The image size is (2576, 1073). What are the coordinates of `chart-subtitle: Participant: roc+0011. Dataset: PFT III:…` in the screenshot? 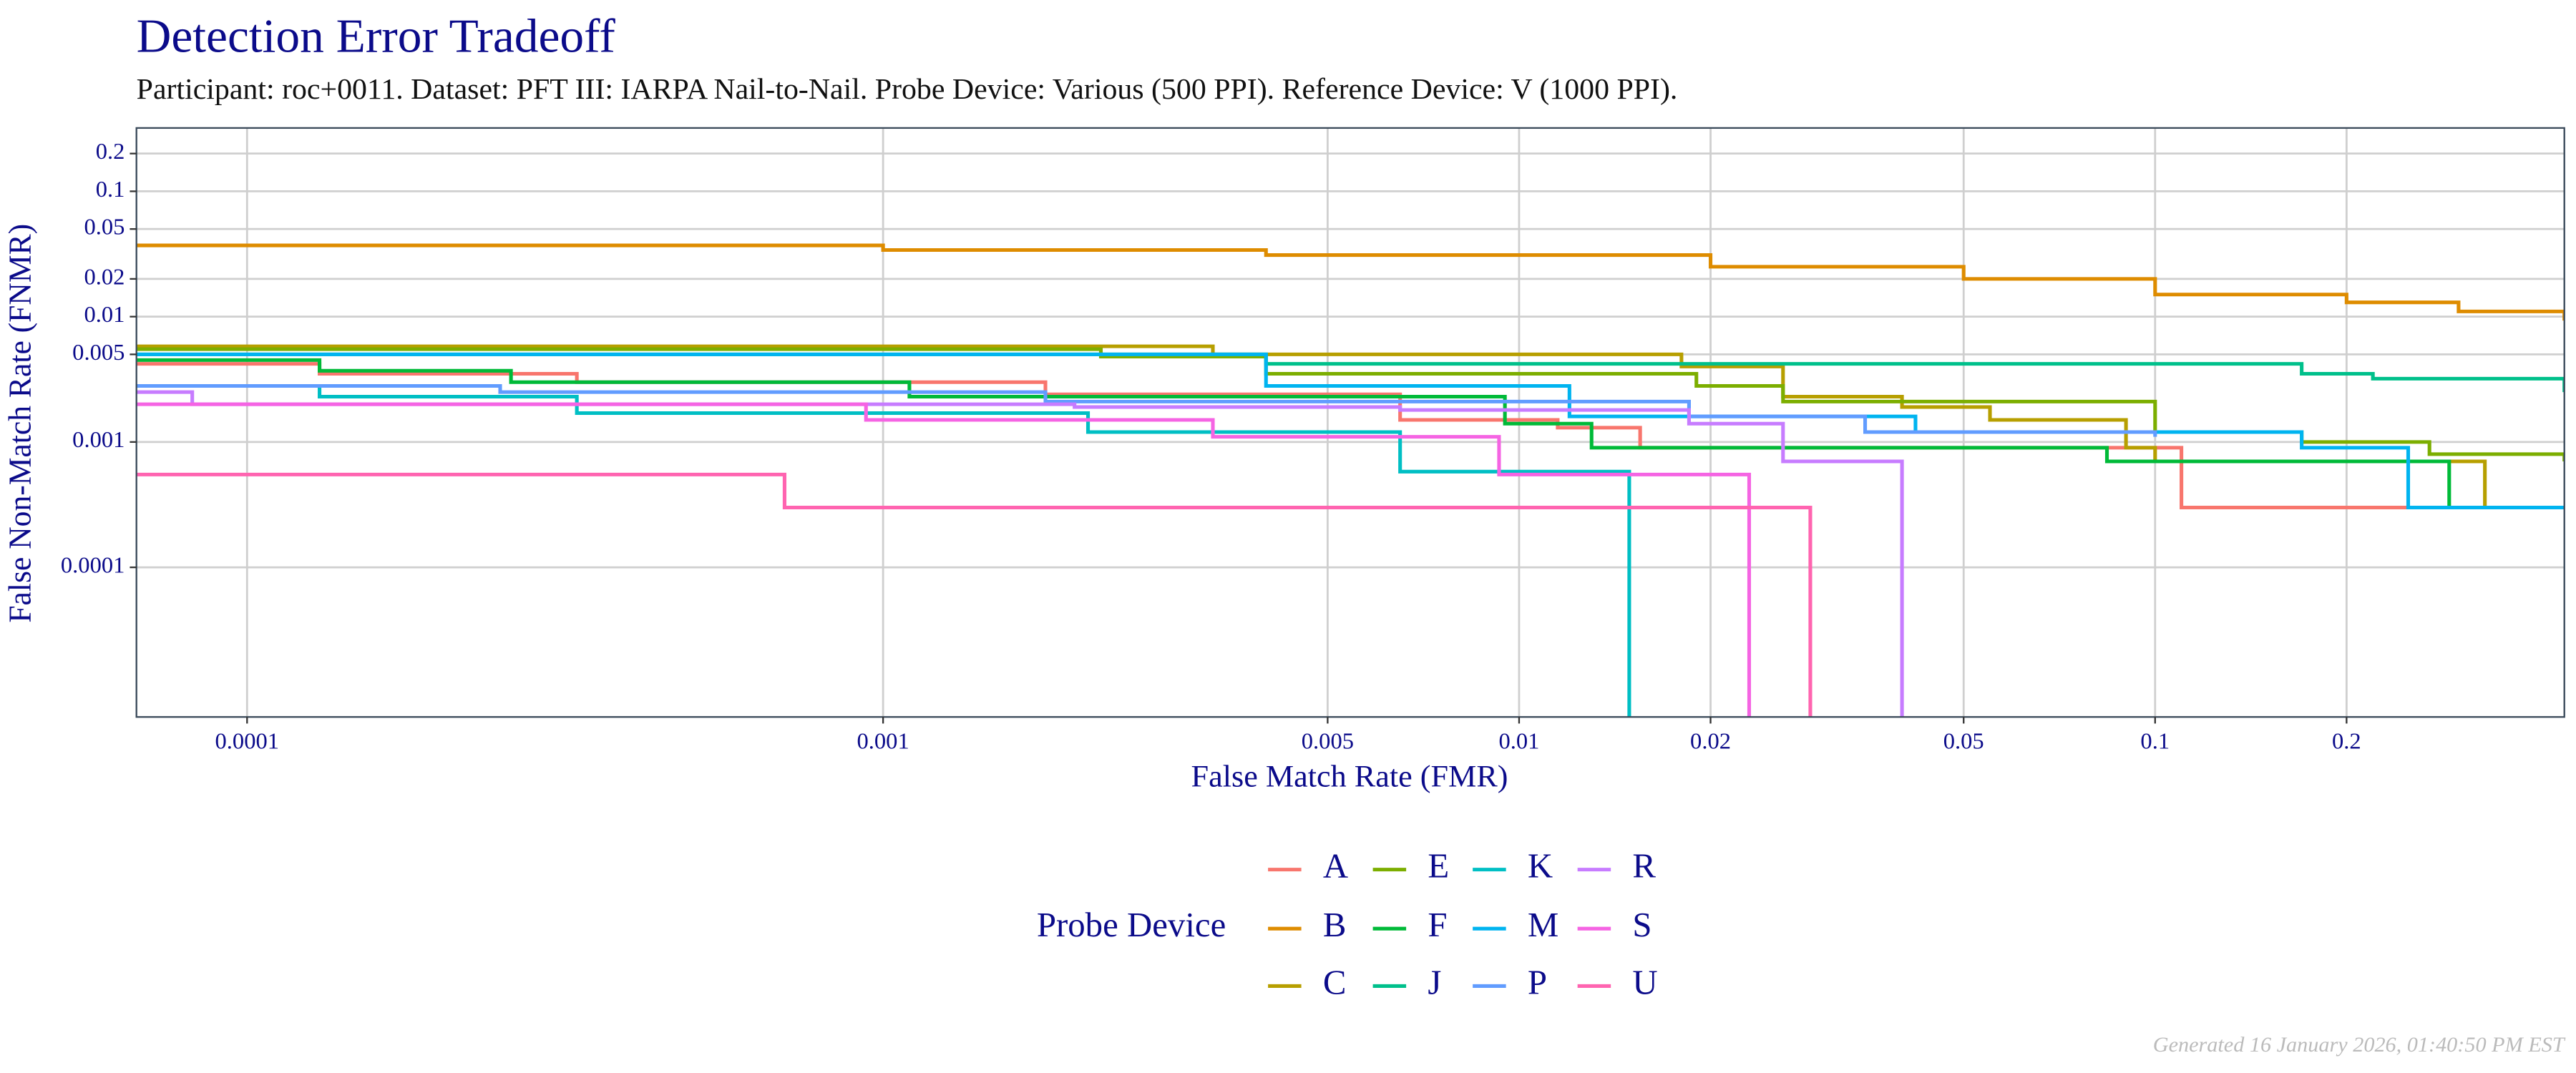 It's located at (907, 89).